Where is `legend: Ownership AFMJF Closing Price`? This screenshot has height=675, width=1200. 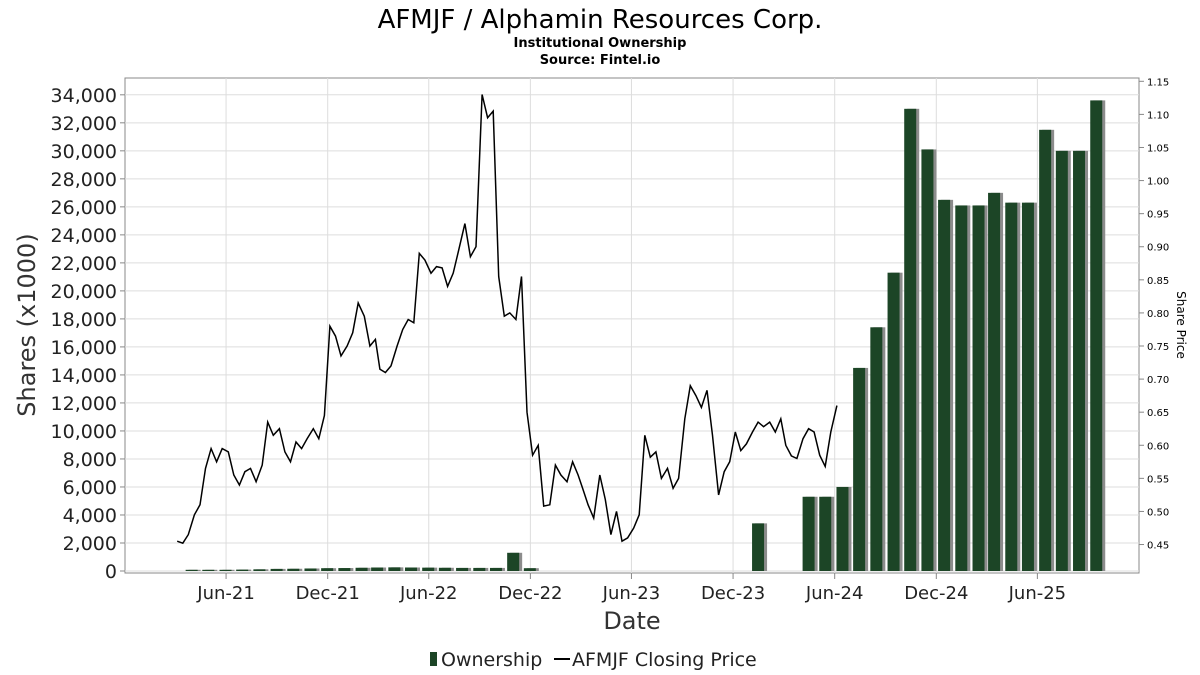
legend: Ownership AFMJF Closing Price is located at coordinates (593, 660).